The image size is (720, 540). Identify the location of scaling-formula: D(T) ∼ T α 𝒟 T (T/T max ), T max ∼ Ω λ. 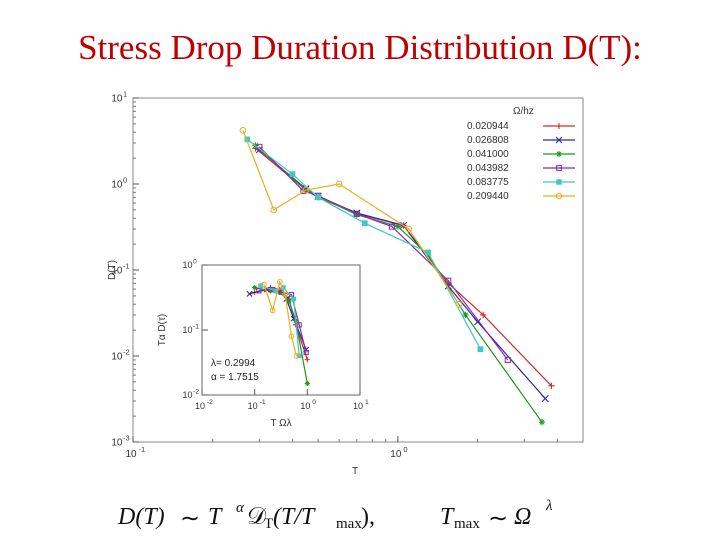
(398, 516).